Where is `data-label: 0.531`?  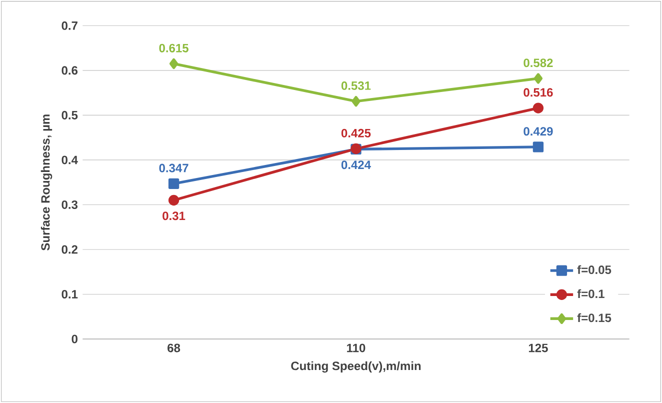 data-label: 0.531 is located at coordinates (356, 85).